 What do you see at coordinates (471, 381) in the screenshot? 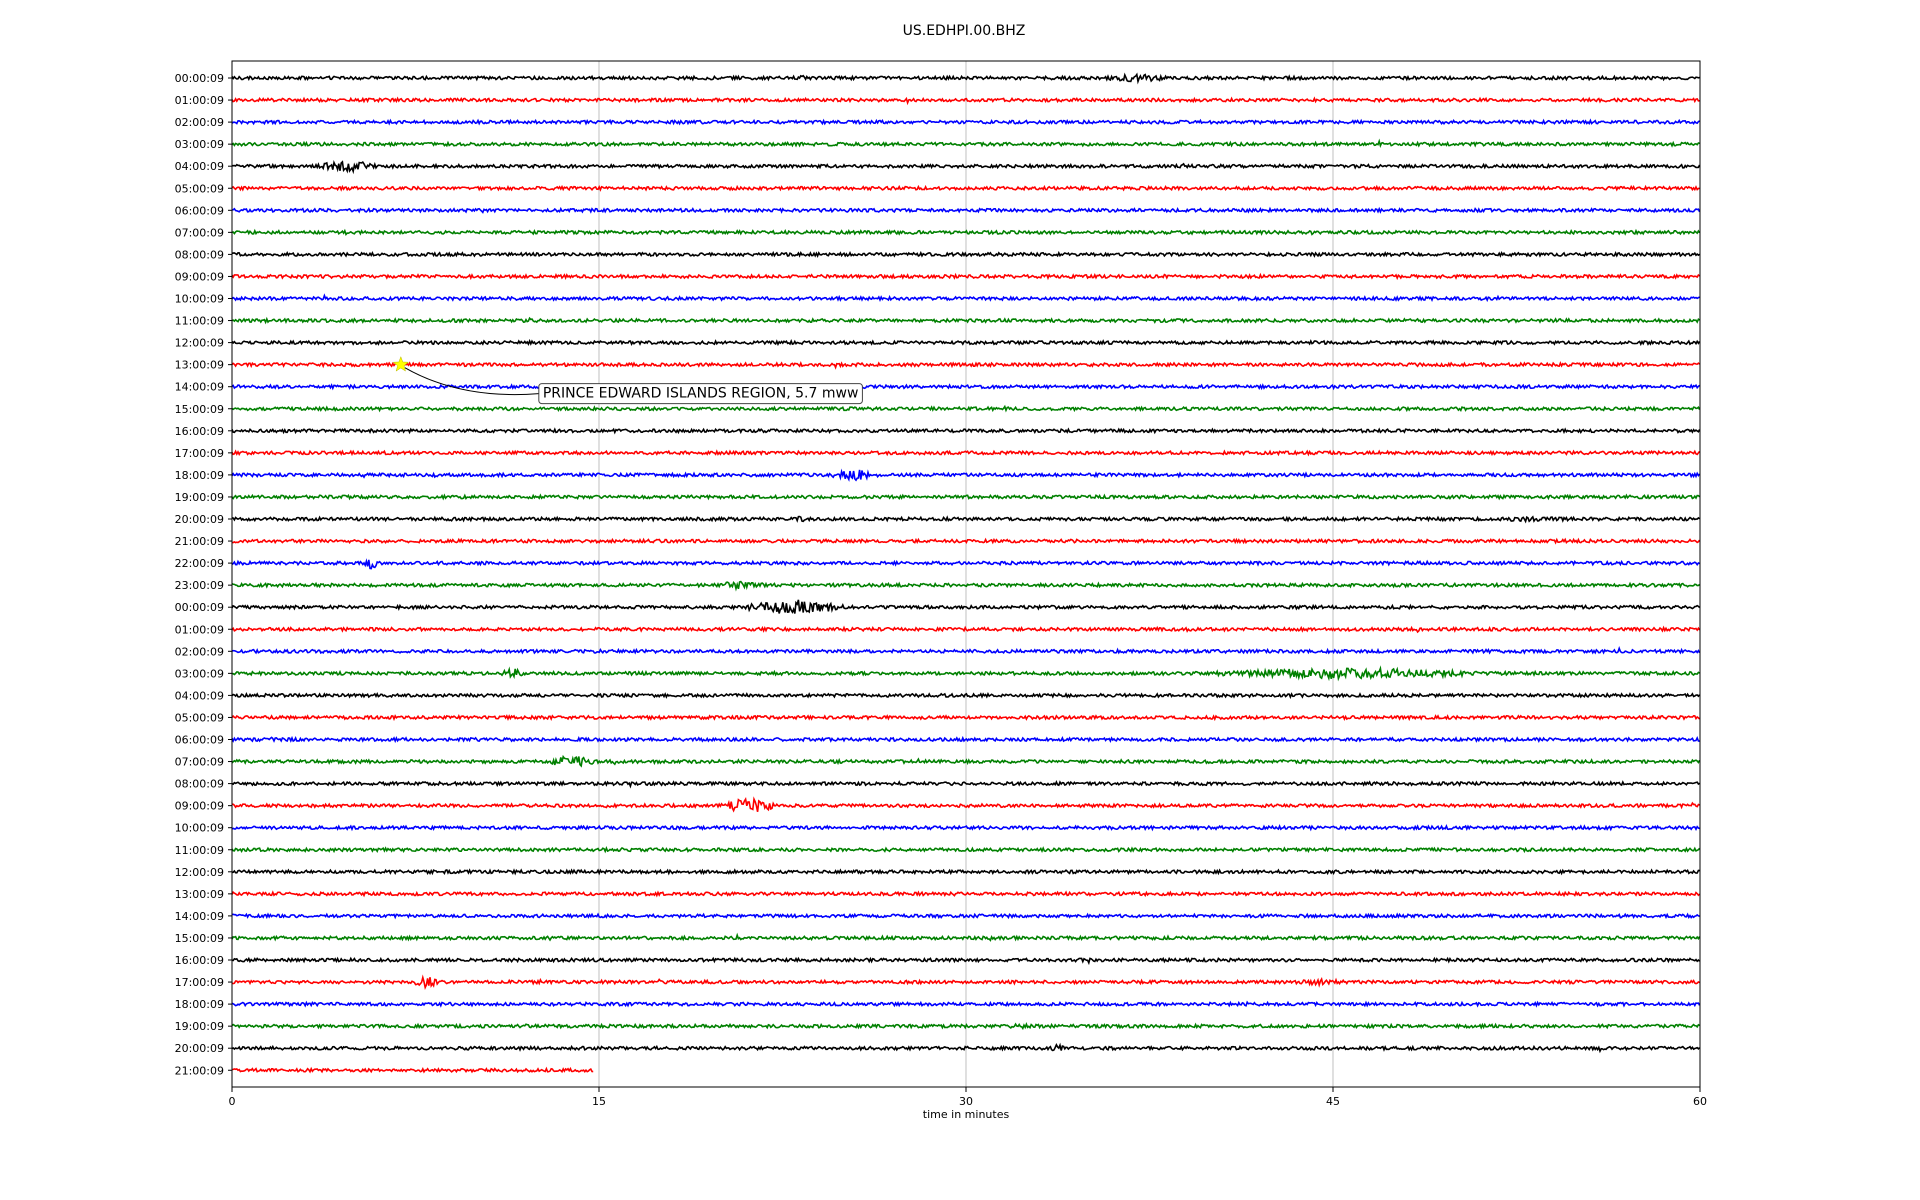
I see `event-leader-line` at bounding box center [471, 381].